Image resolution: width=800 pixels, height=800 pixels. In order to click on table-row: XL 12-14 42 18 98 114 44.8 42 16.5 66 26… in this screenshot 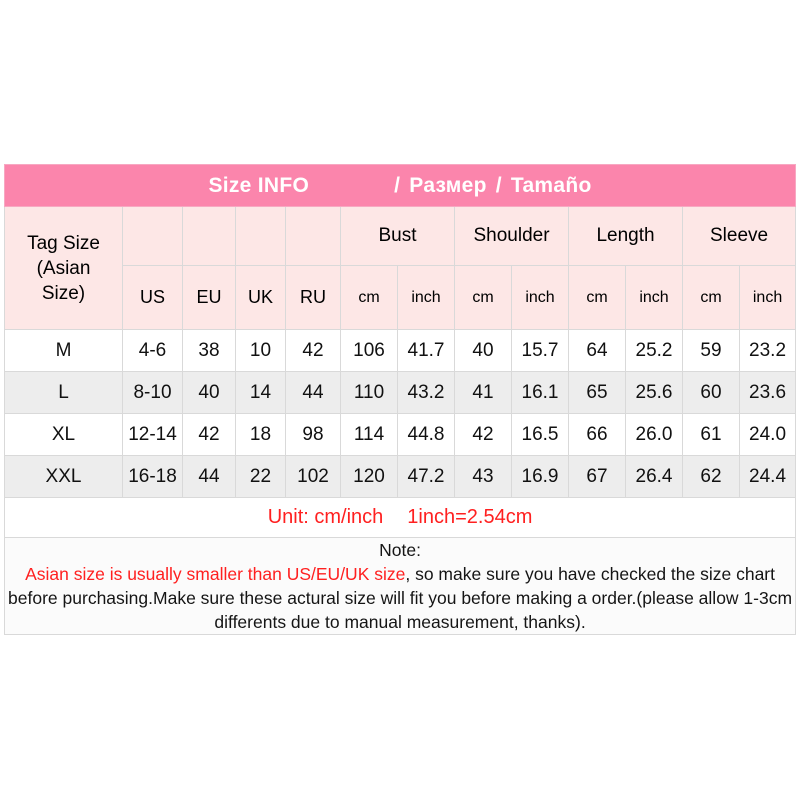, I will do `click(400, 434)`.